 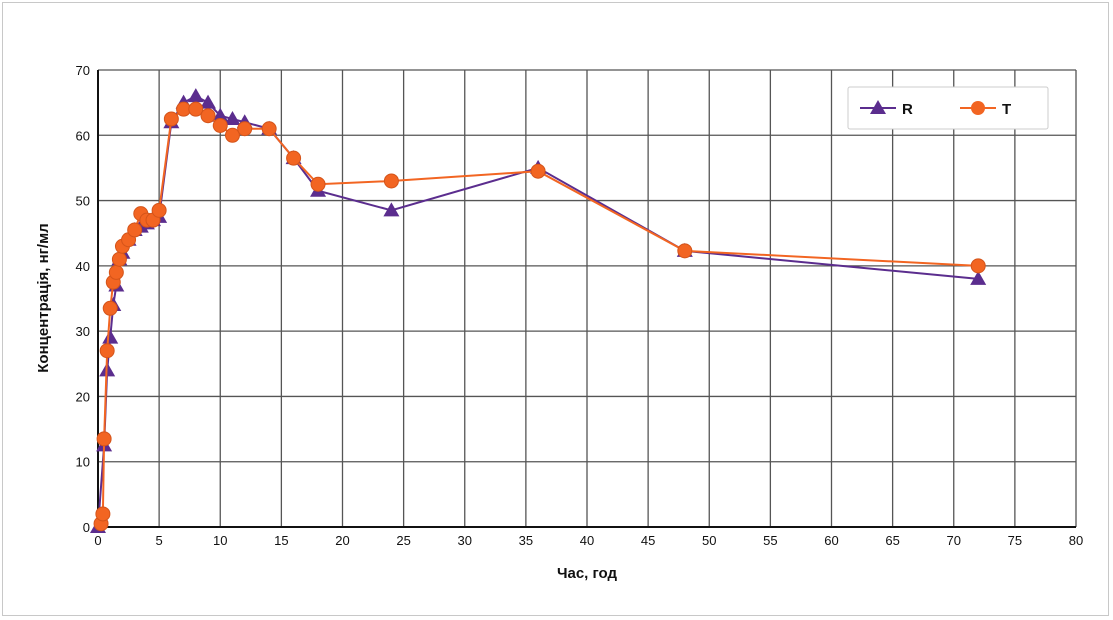 What do you see at coordinates (978, 108) in the screenshot?
I see `legend-marker-T` at bounding box center [978, 108].